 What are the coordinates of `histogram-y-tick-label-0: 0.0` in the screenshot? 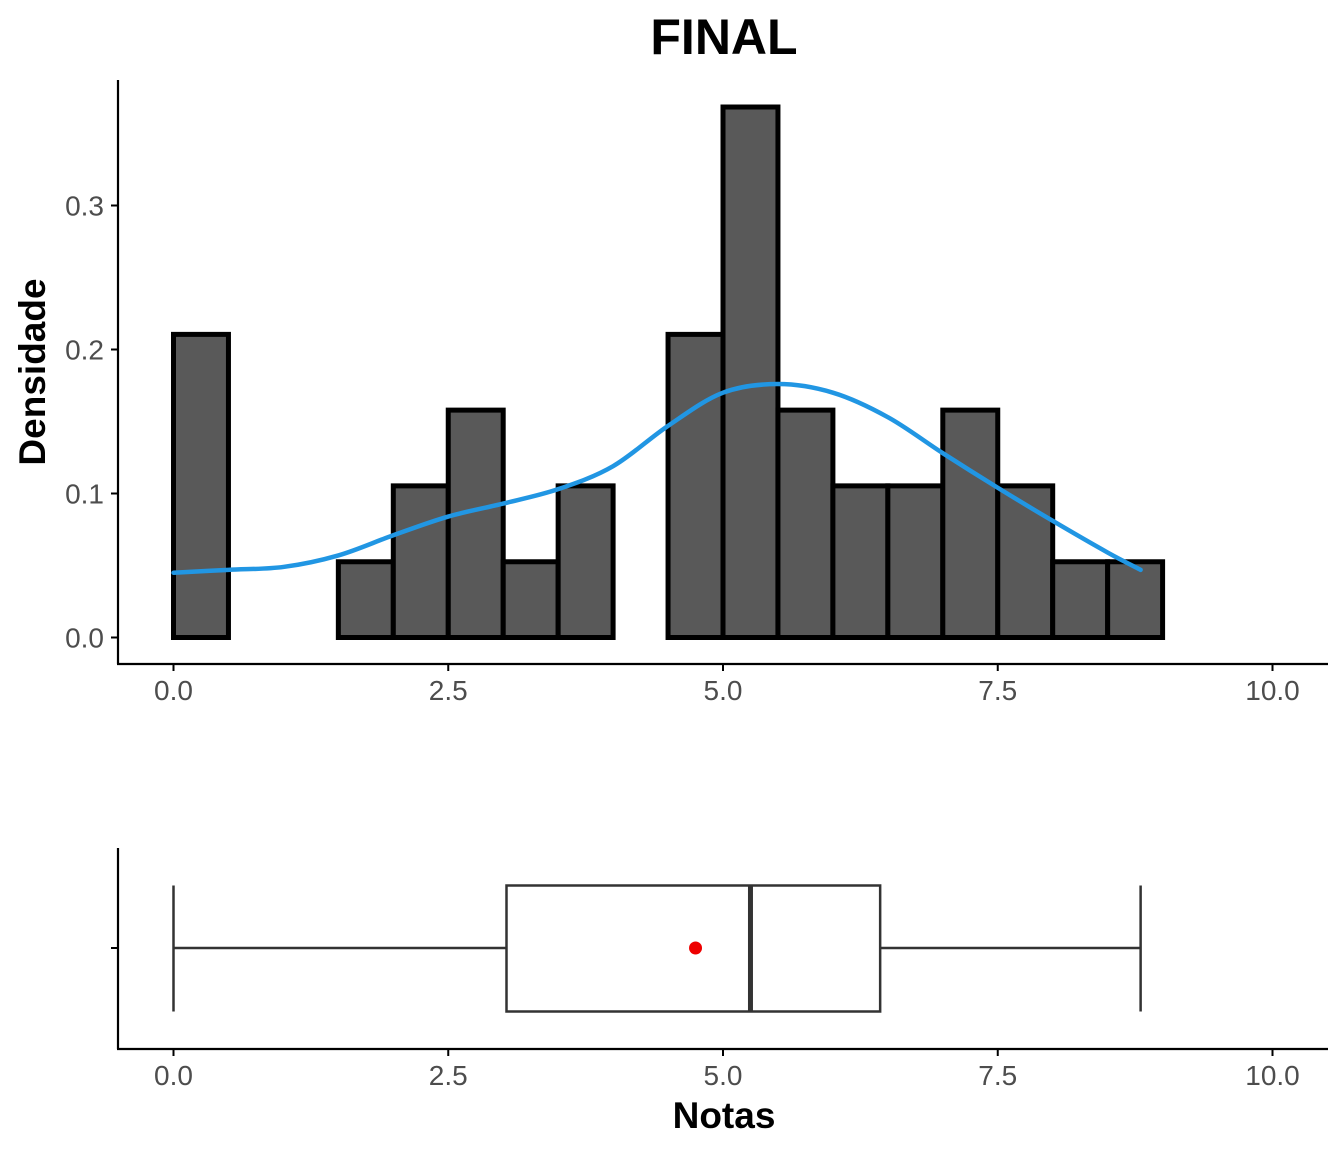 It's located at (84, 638).